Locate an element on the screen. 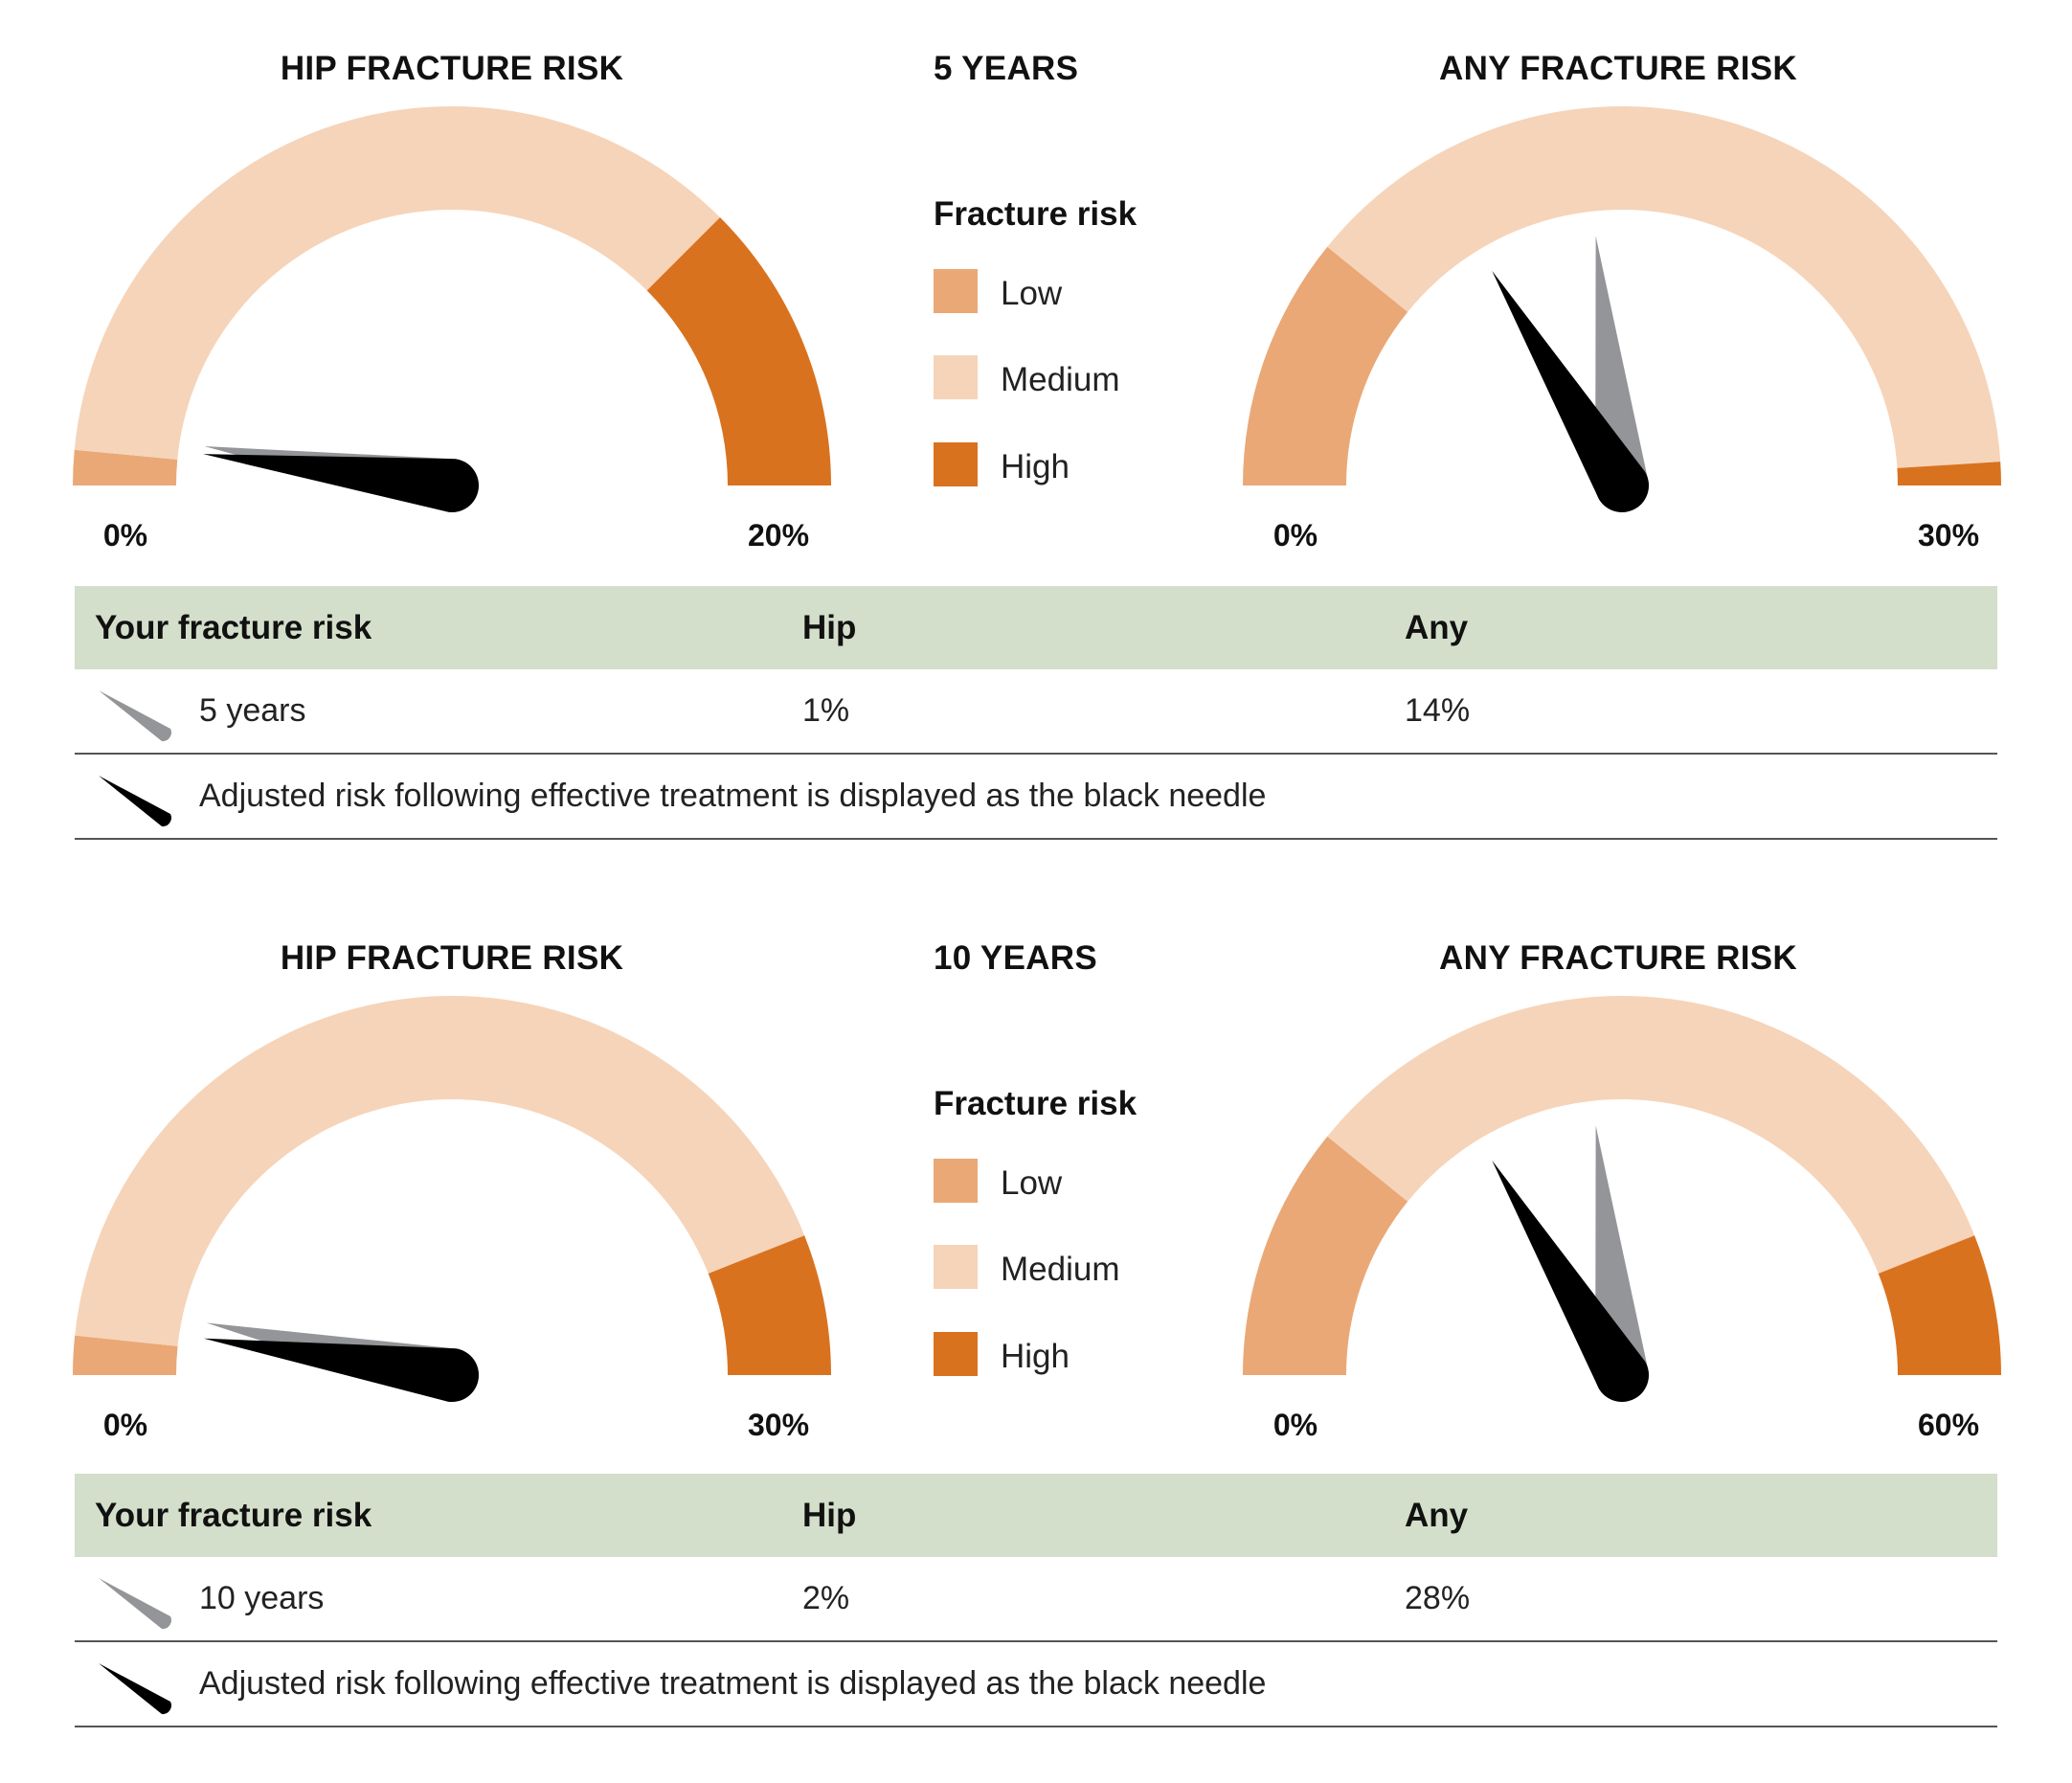 The width and height of the screenshot is (2072, 1783). gauge-max-label: 60% is located at coordinates (1948, 1425).